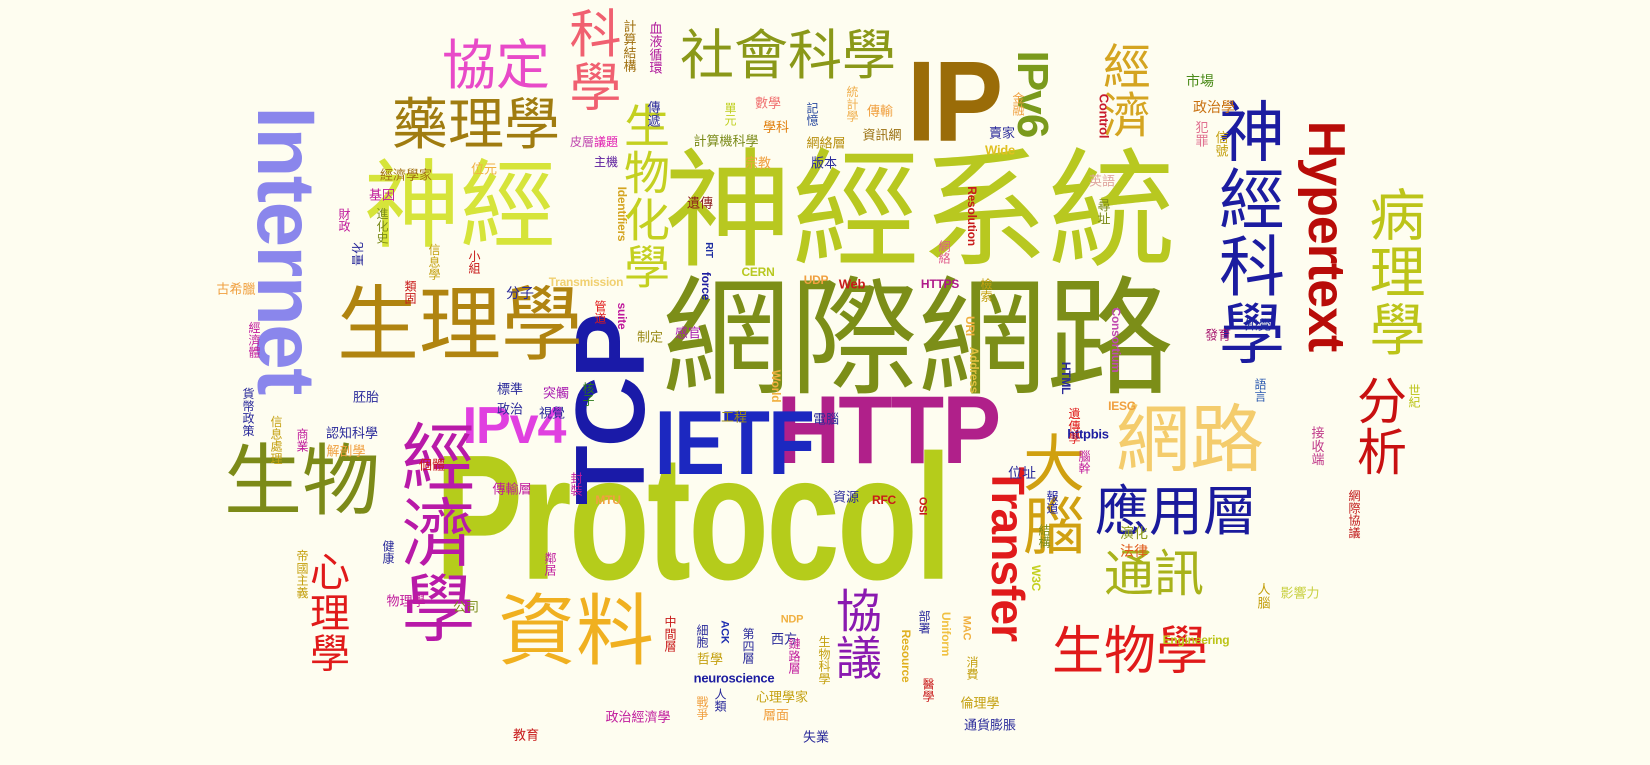  I want to click on word-force: force, so click(706, 286).